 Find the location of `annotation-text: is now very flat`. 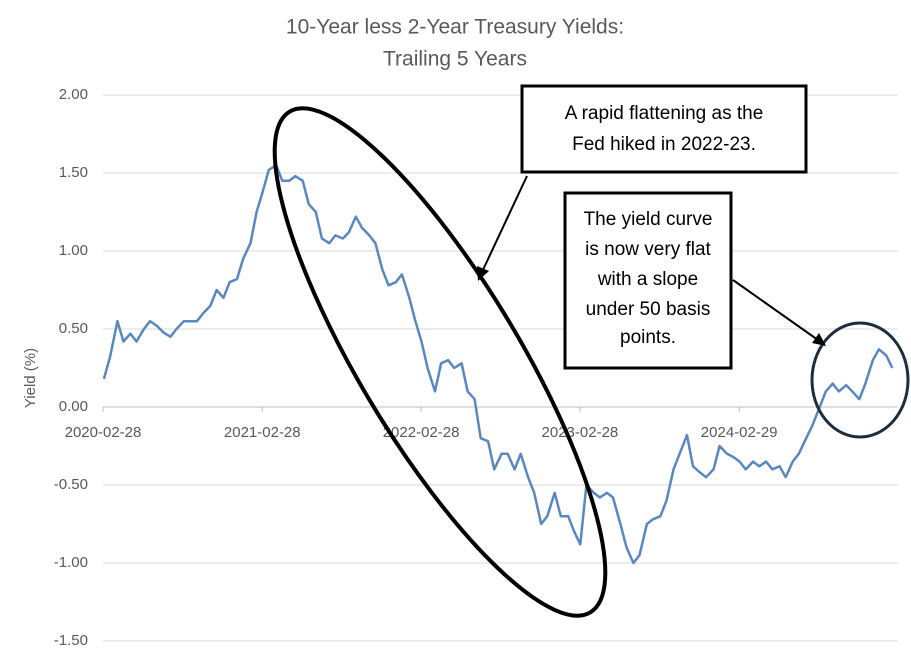

annotation-text: is now very flat is located at coordinates (648, 249).